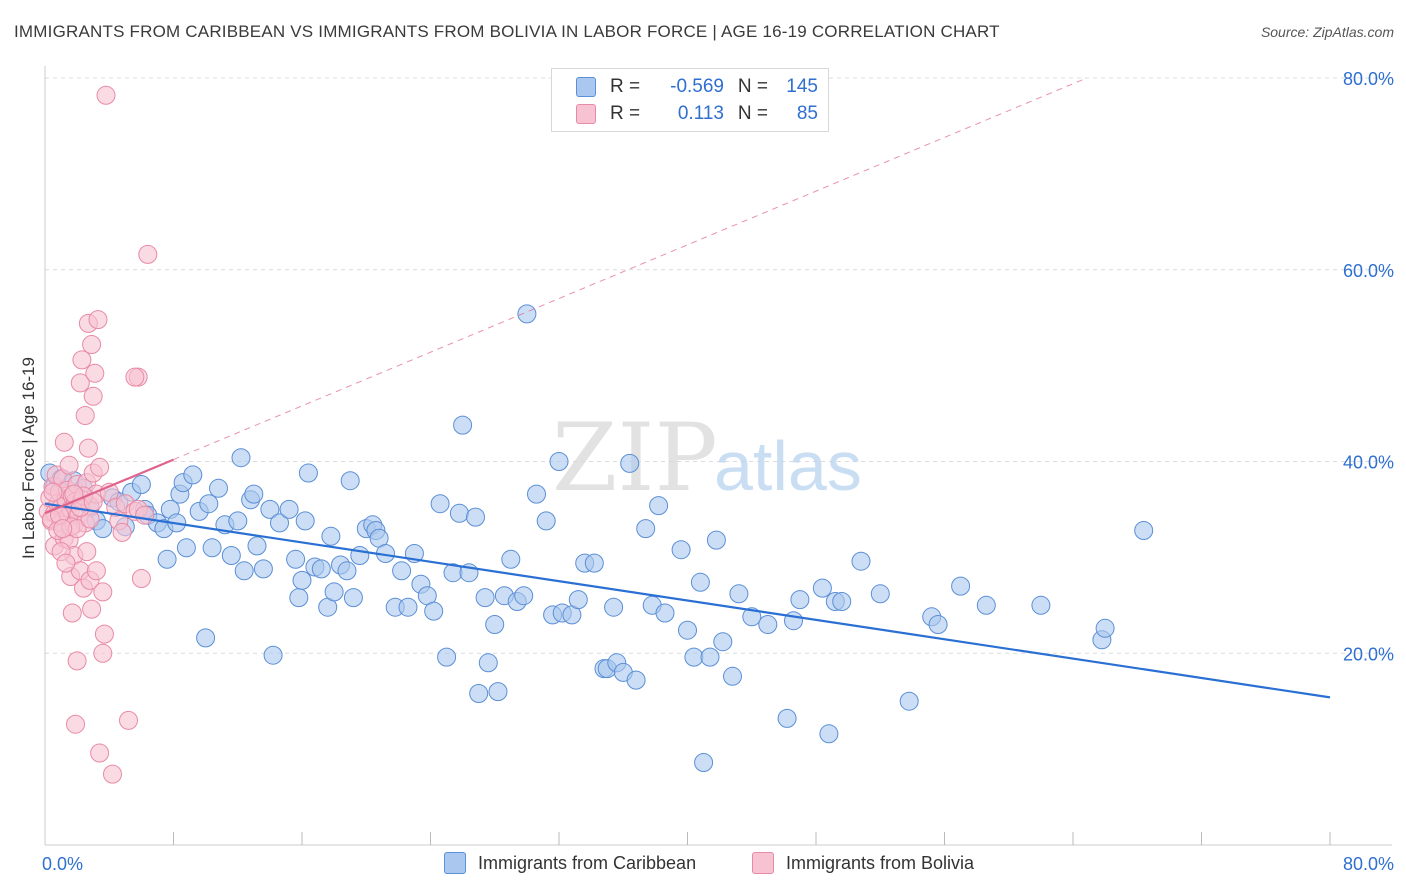  I want to click on legend-swatch-pink, so click(586, 114).